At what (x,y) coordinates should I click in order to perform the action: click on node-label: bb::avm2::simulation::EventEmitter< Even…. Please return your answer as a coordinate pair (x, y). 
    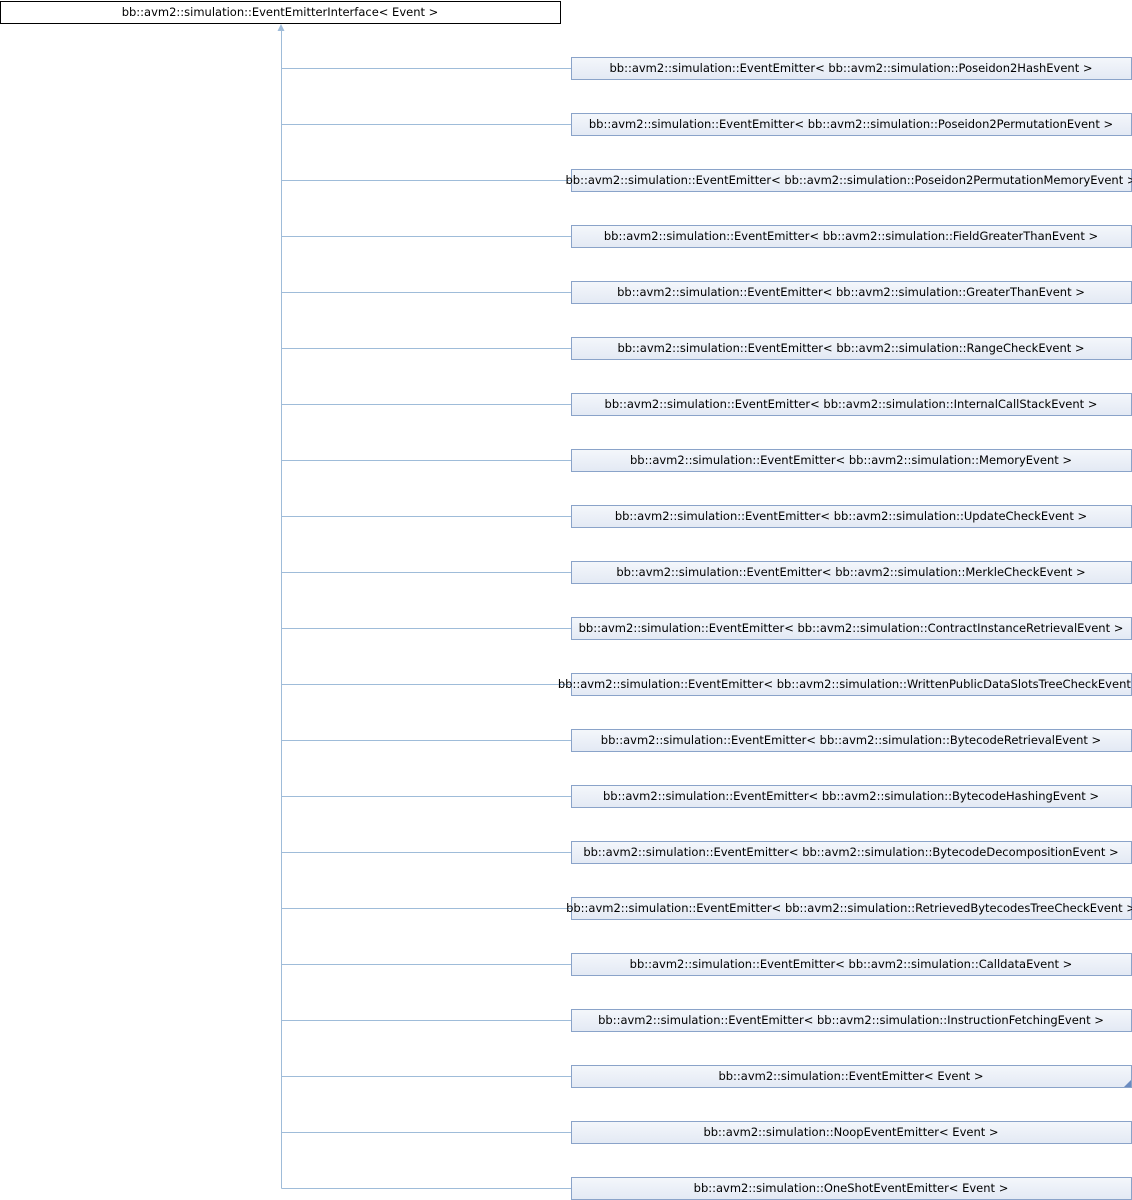
    Looking at the image, I should click on (850, 1076).